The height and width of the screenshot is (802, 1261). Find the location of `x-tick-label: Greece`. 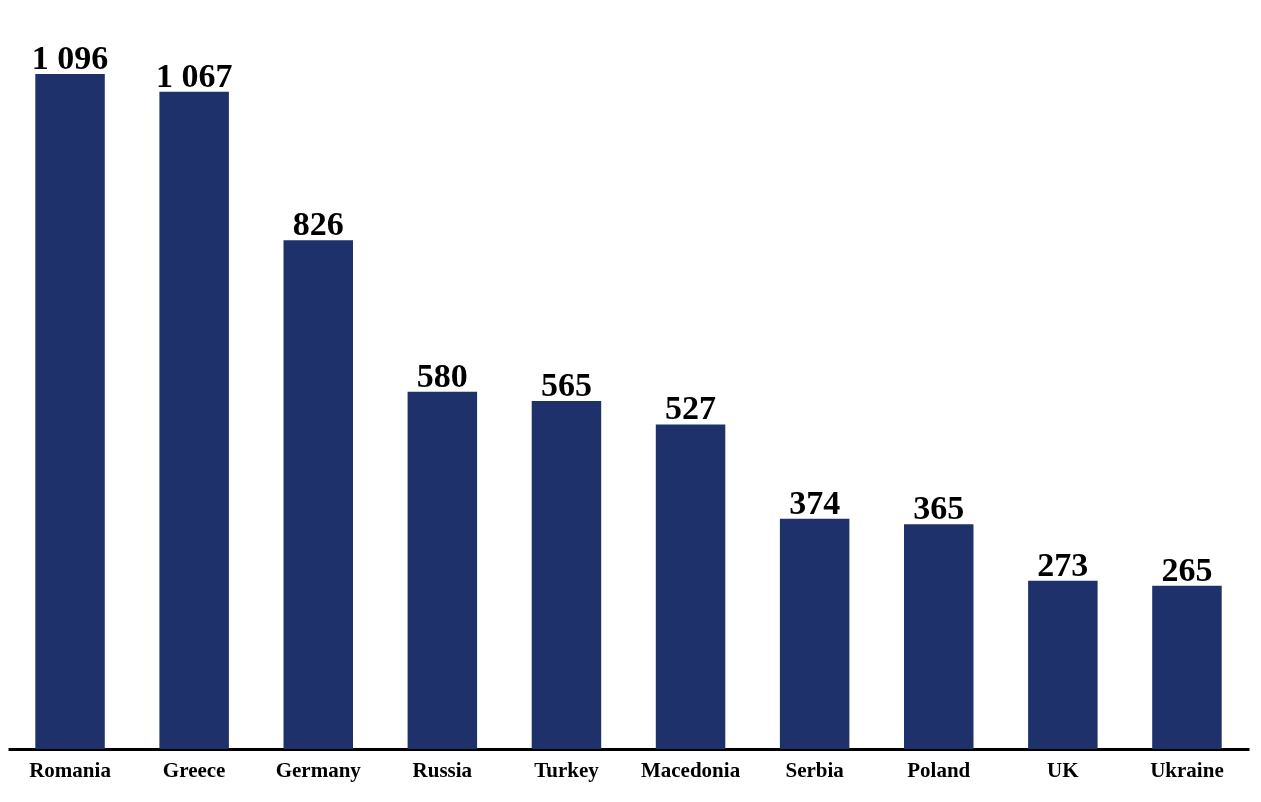

x-tick-label: Greece is located at coordinates (194, 769).